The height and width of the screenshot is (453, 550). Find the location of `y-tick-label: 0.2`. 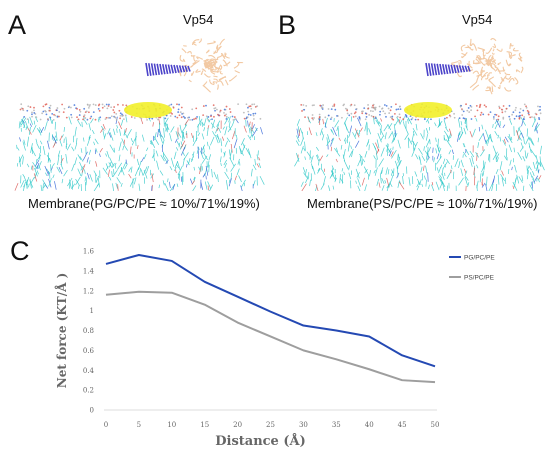

y-tick-label: 0.2 is located at coordinates (88, 391).